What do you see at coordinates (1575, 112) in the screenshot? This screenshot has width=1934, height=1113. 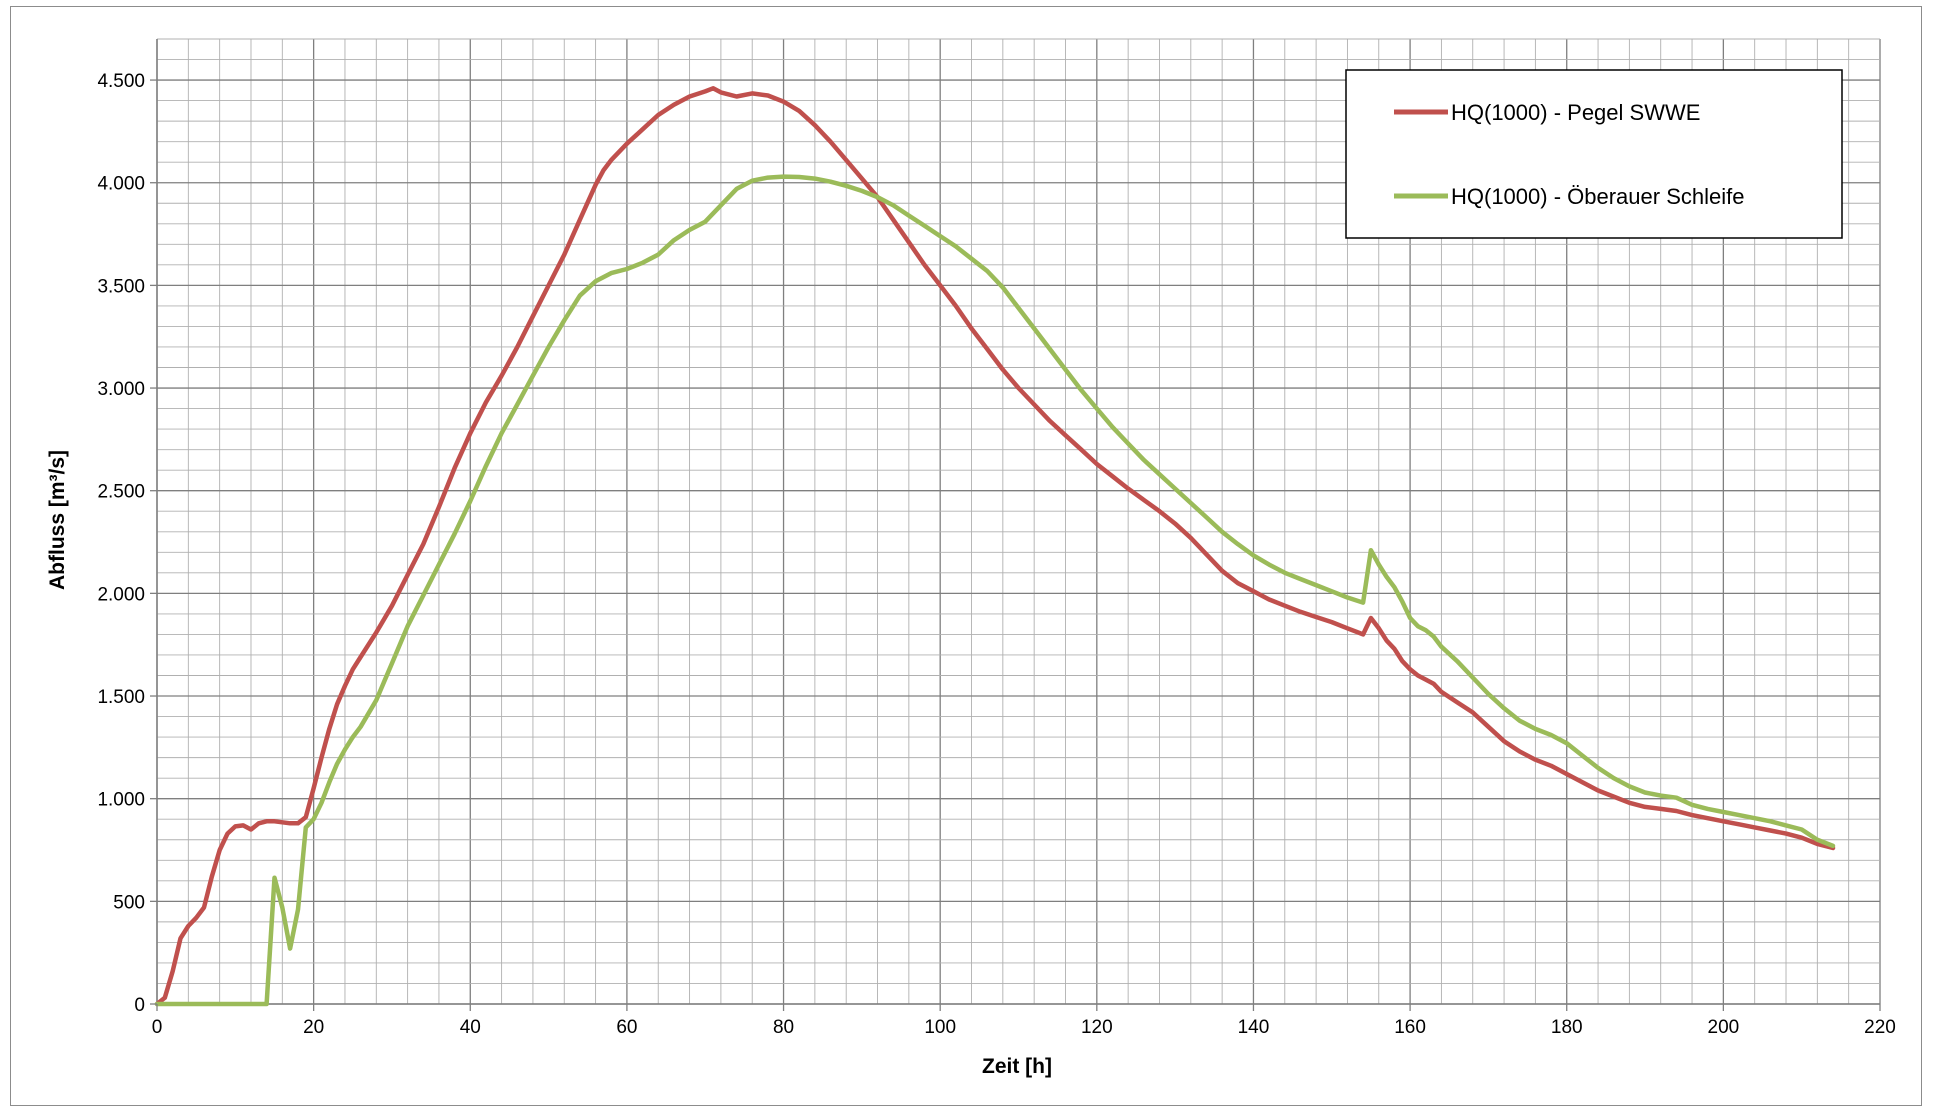 I see `legend-label-pegel-swwe: HQ(1000) - Pegel SWWE` at bounding box center [1575, 112].